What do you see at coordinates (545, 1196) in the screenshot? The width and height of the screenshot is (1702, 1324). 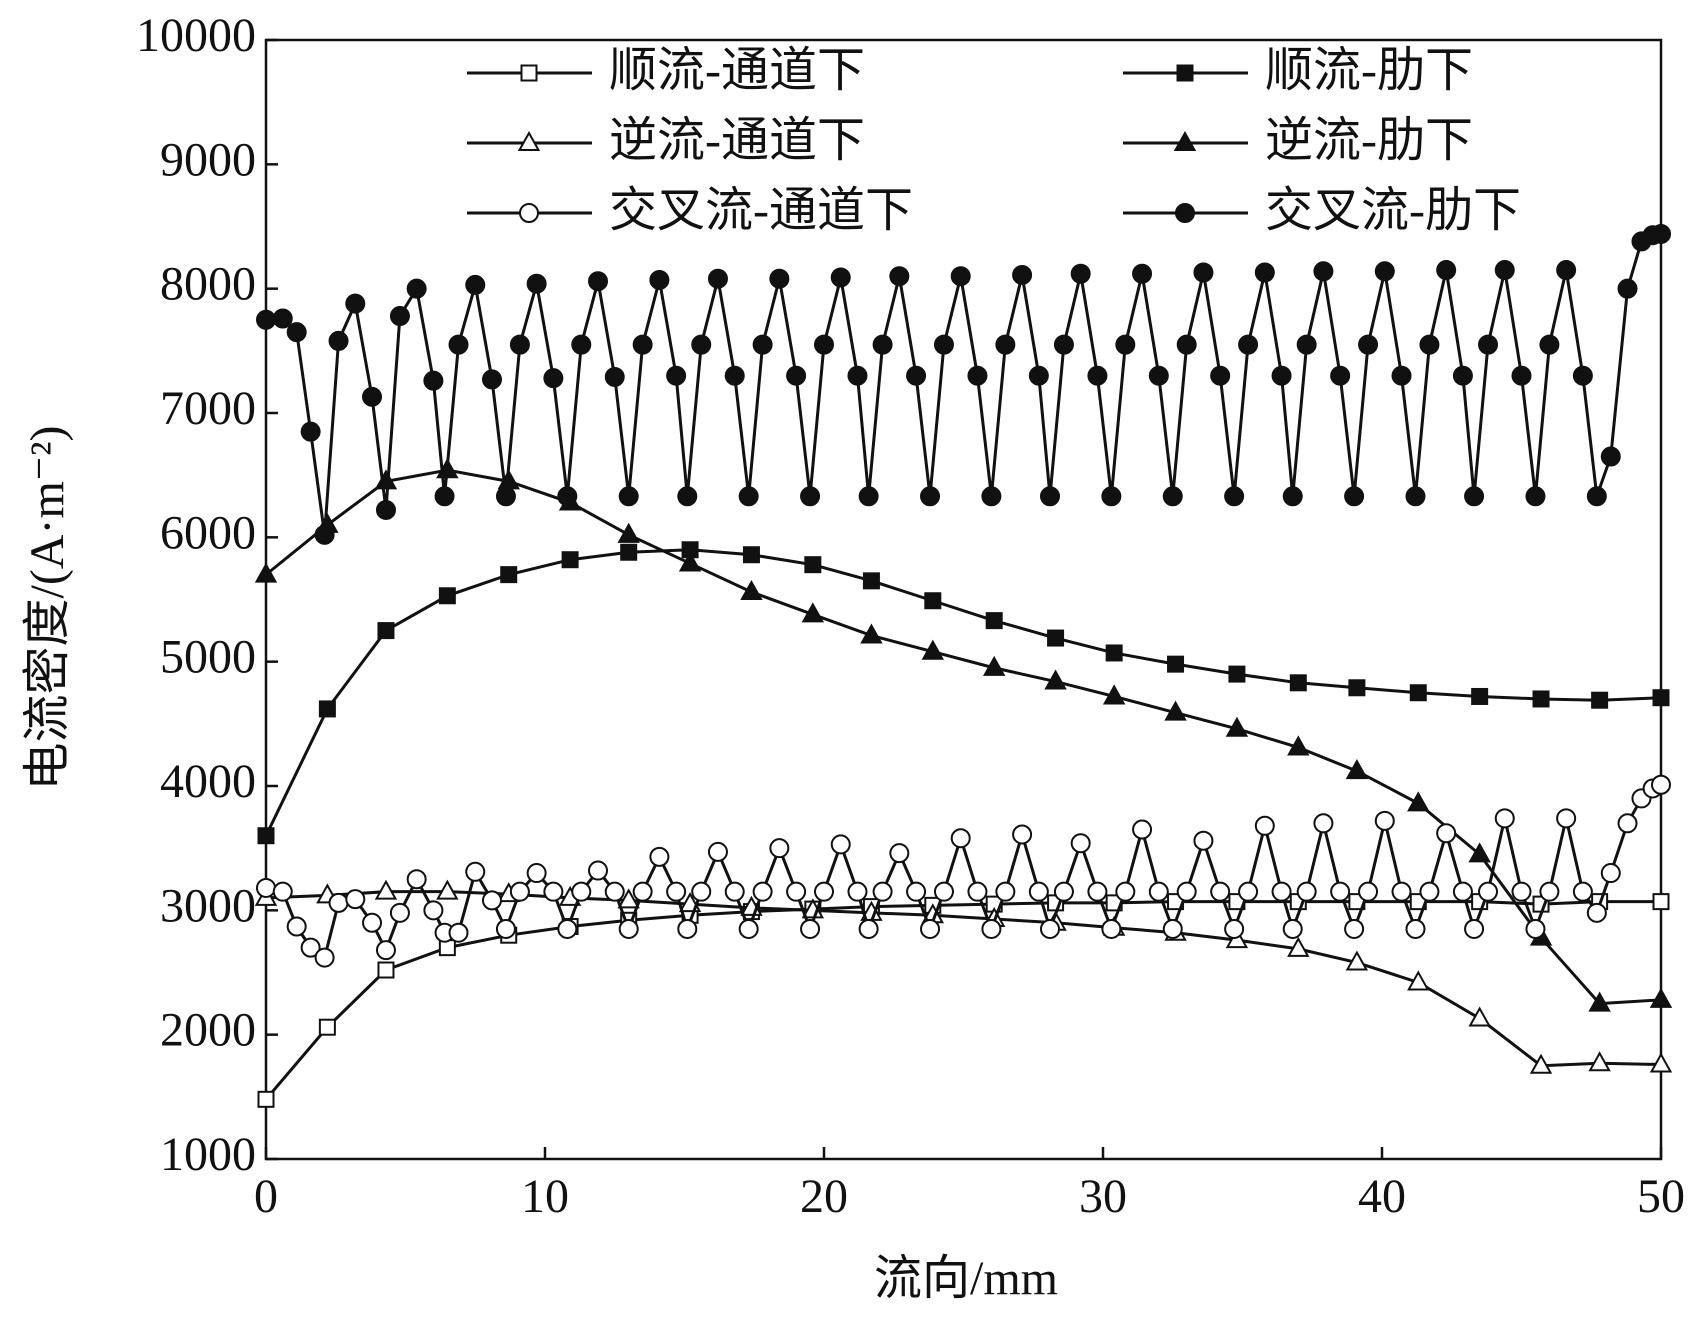 I see `x-tick-label: 10` at bounding box center [545, 1196].